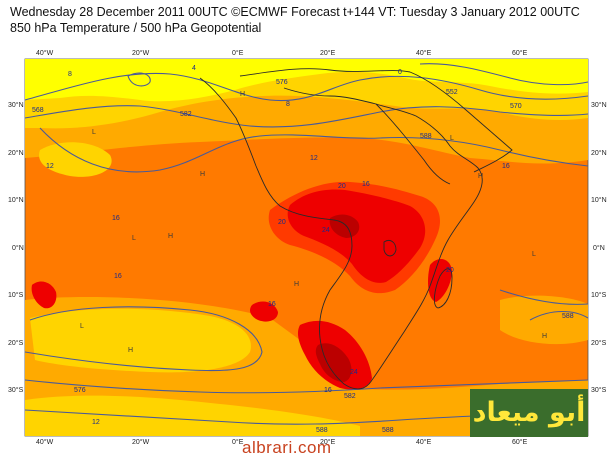  Describe the element at coordinates (599, 343) in the screenshot. I see `lat-label-right: 20°S` at that location.